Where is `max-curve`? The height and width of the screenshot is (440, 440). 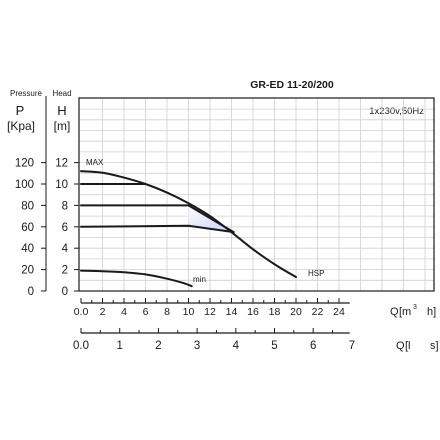
max-curve is located at coordinates (188, 224).